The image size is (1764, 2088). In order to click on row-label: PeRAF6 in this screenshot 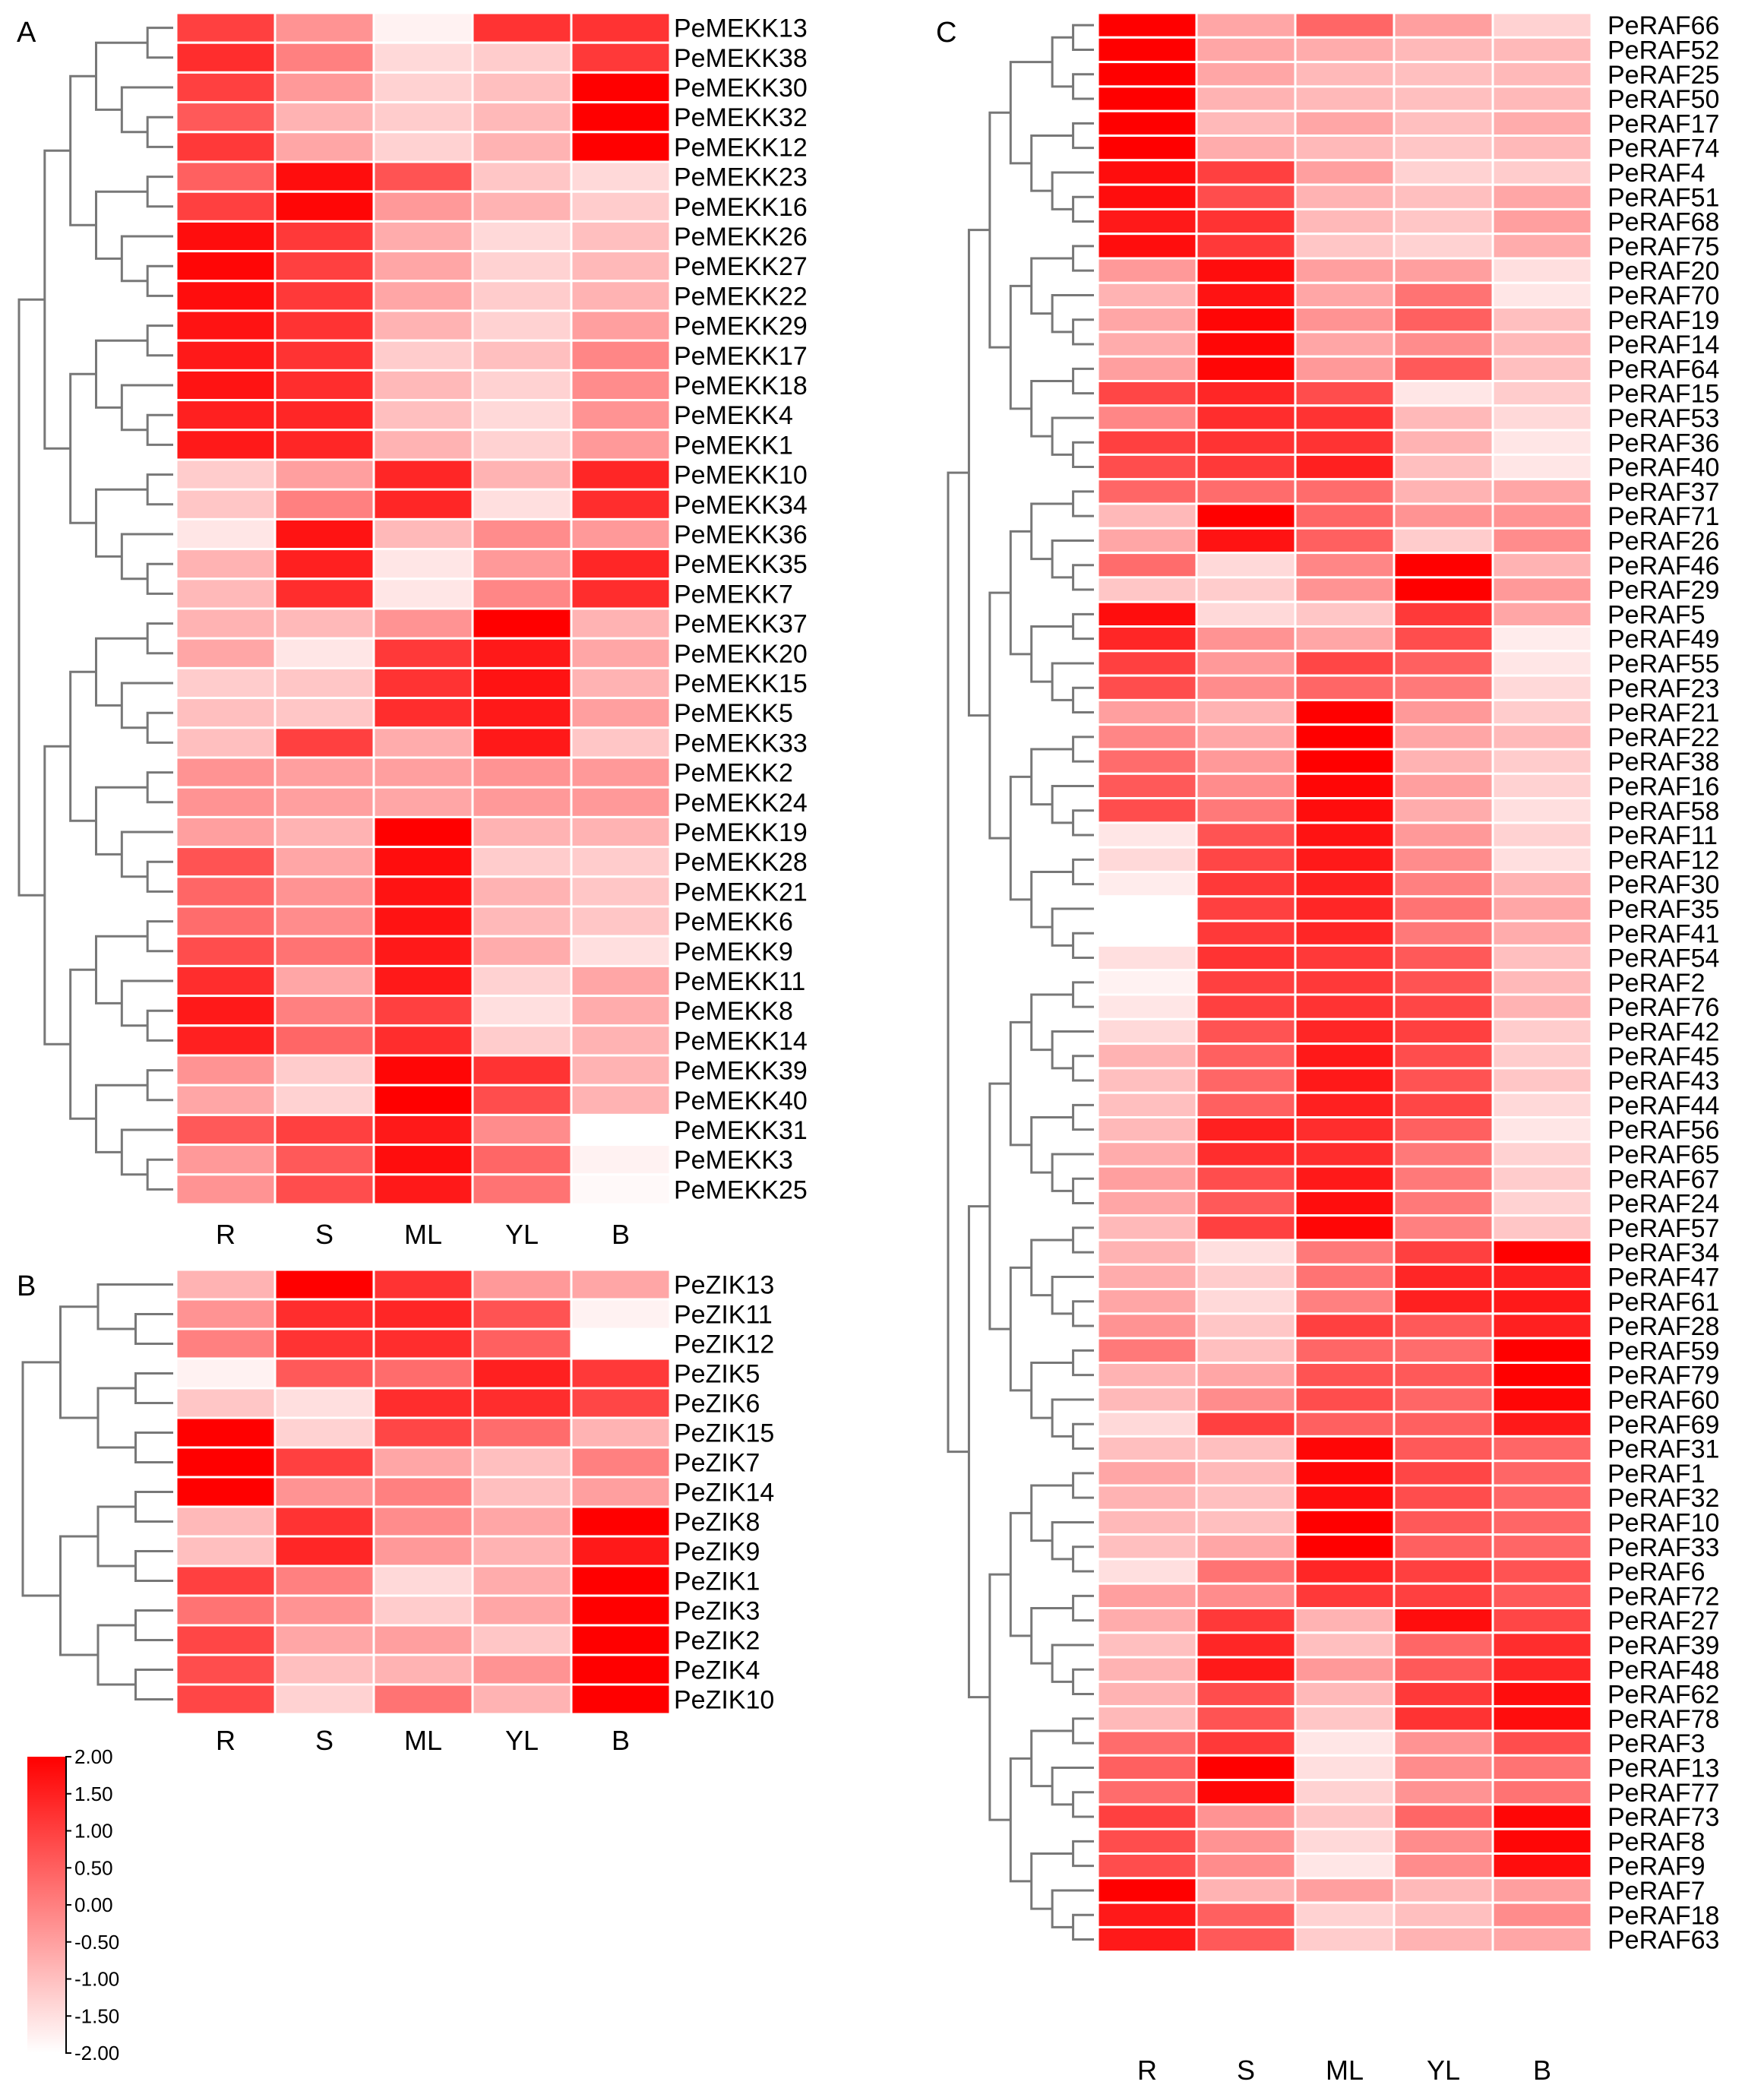, I will do `click(1657, 1572)`.